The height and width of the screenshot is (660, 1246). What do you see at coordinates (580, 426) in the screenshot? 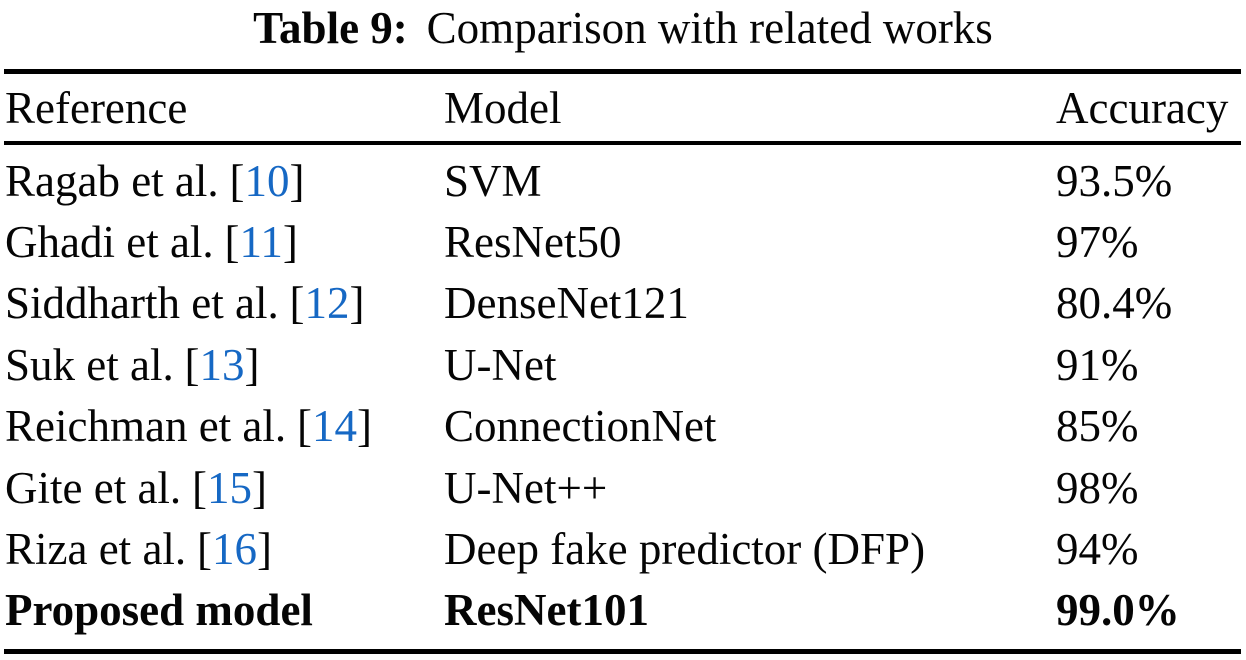
I see `model-cell: ConnectionNet` at bounding box center [580, 426].